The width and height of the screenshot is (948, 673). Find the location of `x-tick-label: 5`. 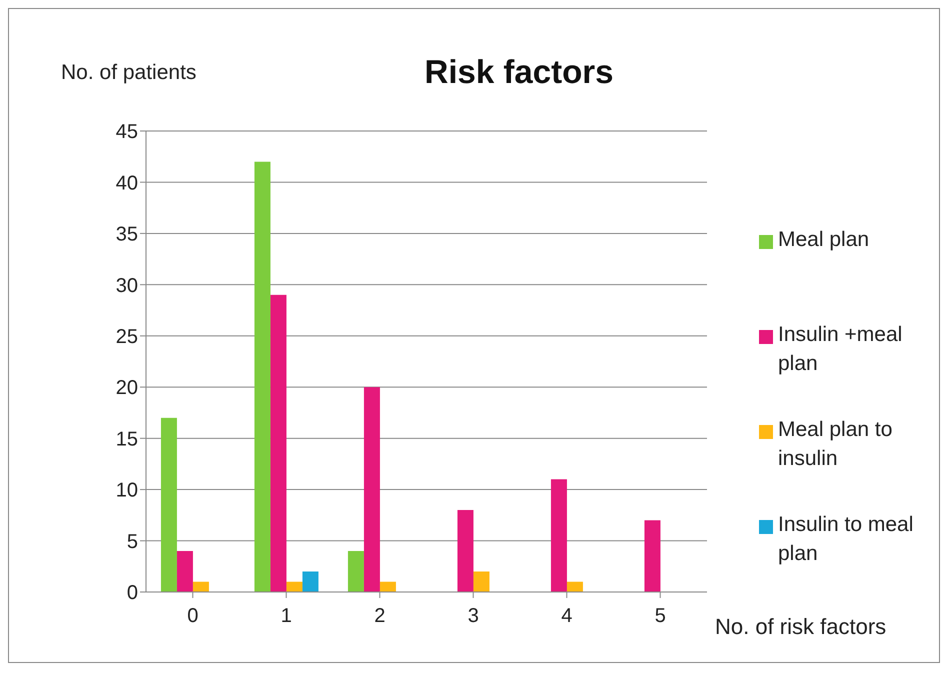

x-tick-label: 5 is located at coordinates (660, 616).